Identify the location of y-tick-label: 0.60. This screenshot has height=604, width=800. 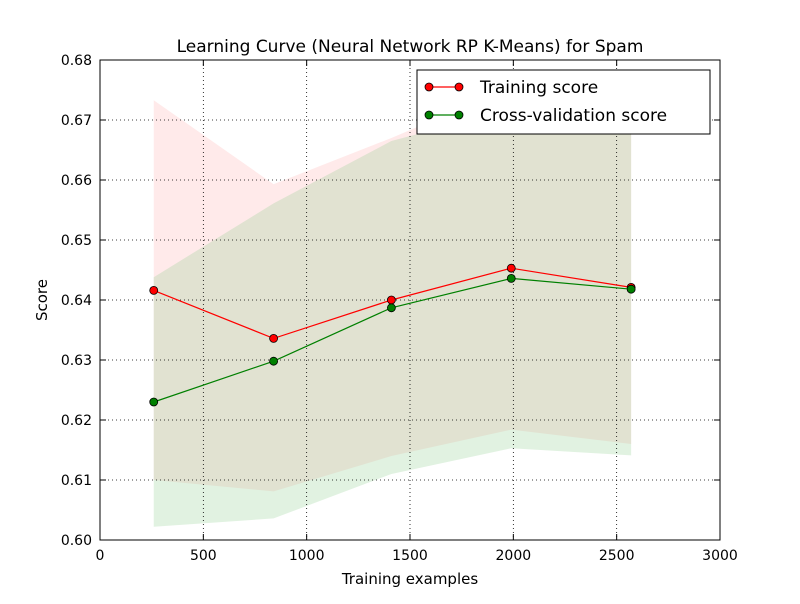
(76, 541).